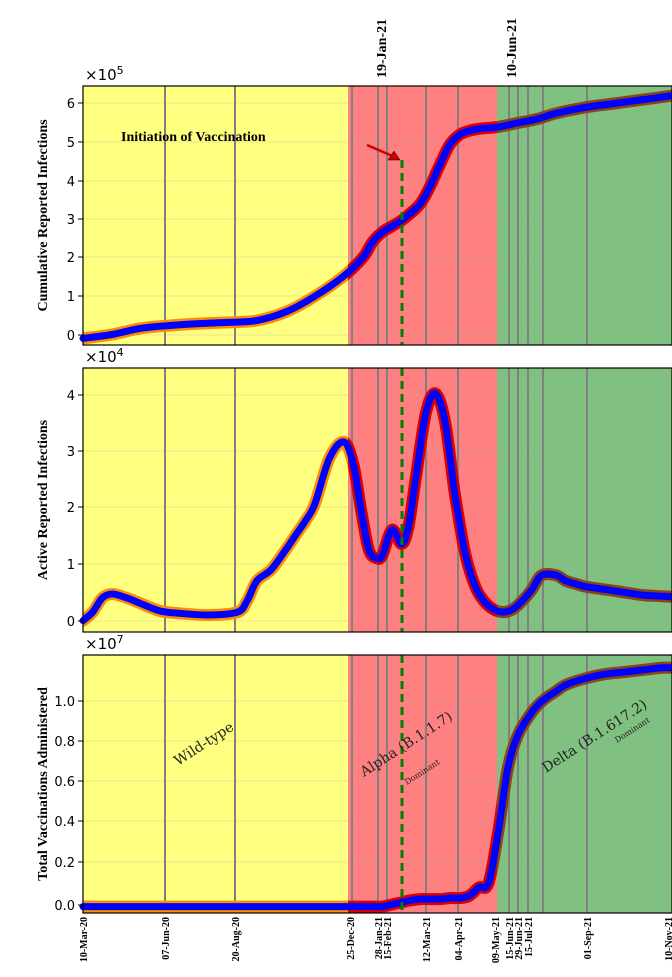  Describe the element at coordinates (512, 48) in the screenshot. I see `top-date-delta: 10-Jun-21` at that location.